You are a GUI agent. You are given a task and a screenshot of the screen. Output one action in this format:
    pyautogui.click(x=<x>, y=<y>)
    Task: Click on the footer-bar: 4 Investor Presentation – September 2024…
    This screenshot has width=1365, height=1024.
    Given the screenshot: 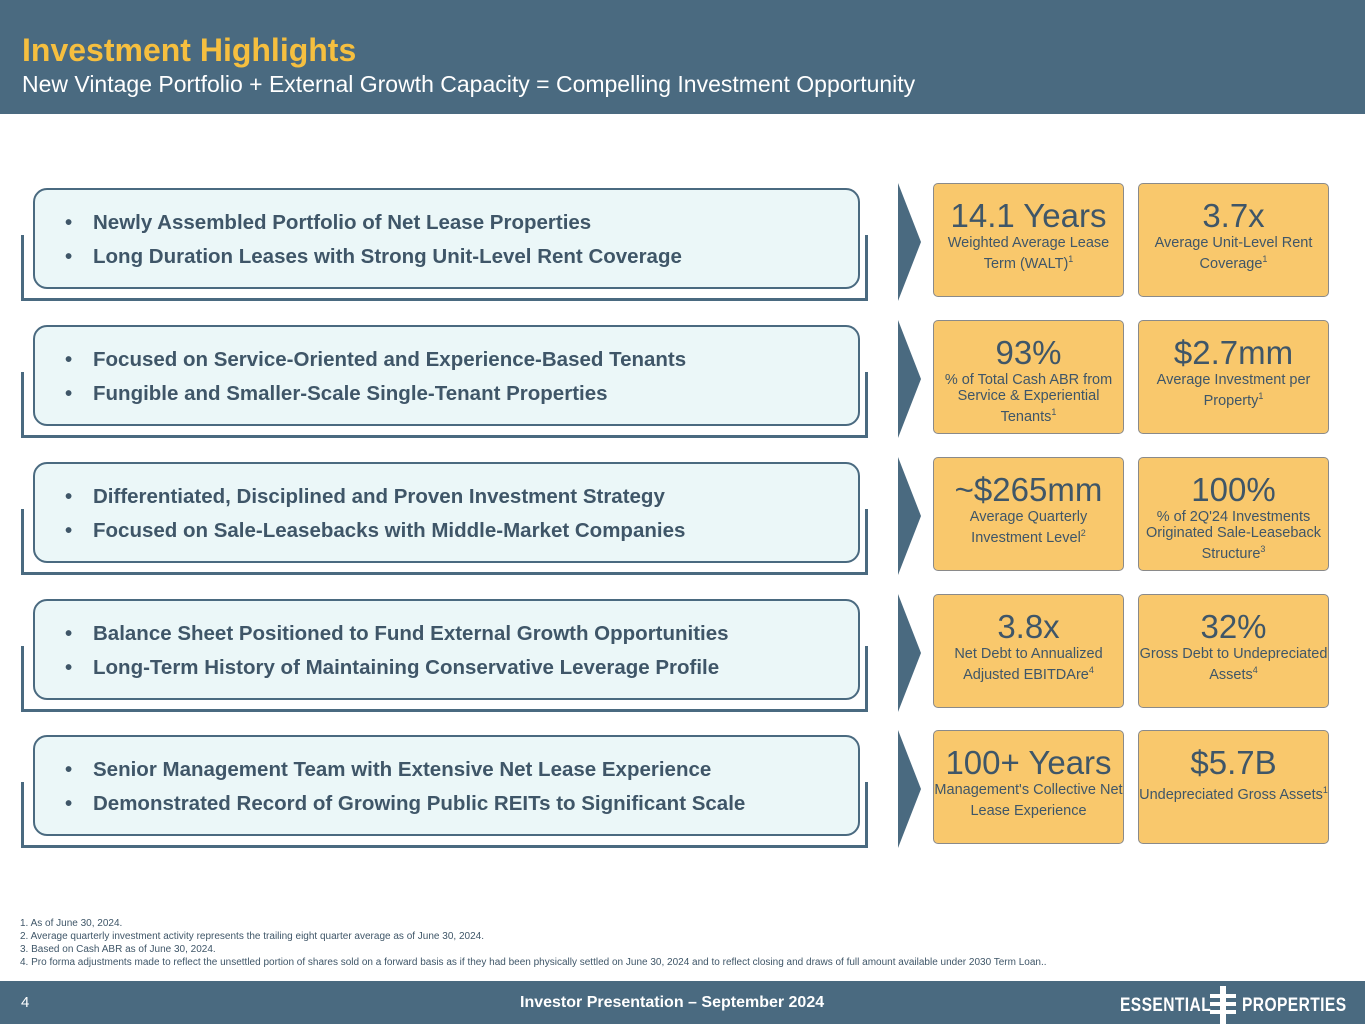 What is the action you would take?
    pyautogui.click(x=682, y=1002)
    